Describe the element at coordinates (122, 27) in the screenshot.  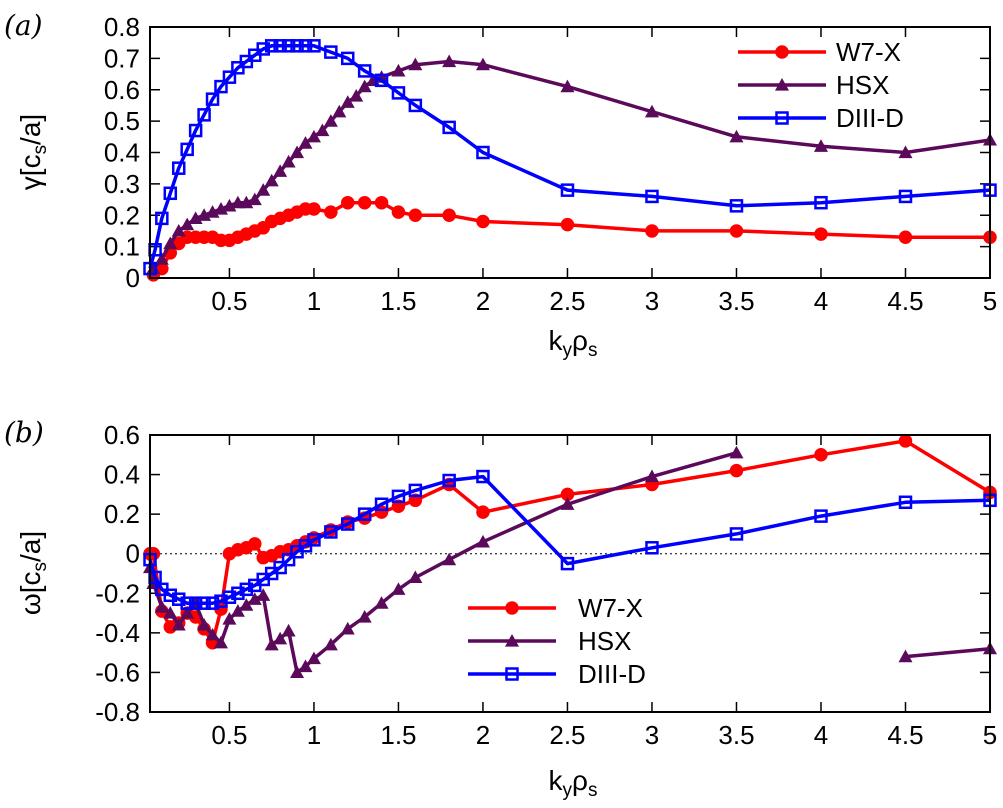
I see `ytick-label: 0.8` at that location.